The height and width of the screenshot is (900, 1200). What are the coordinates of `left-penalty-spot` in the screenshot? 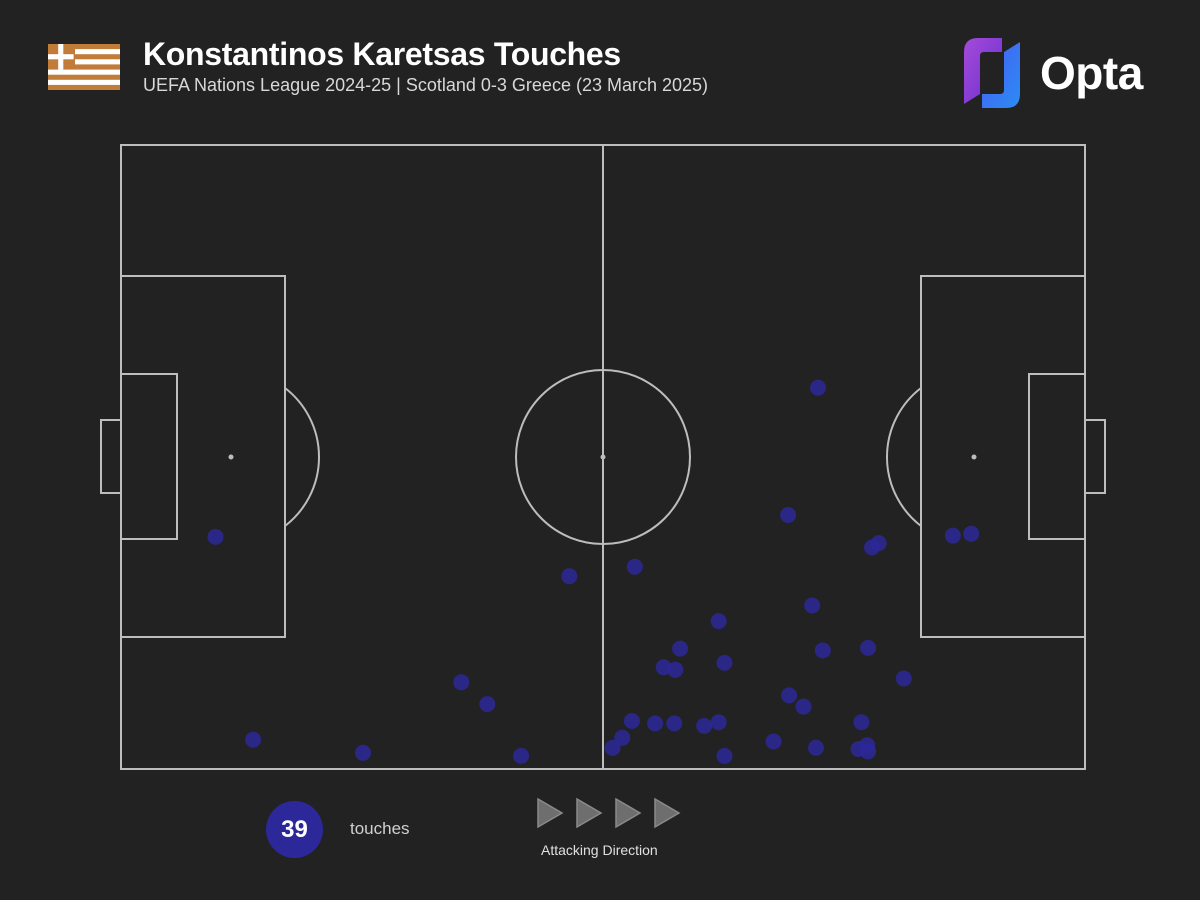 It's located at (231, 457).